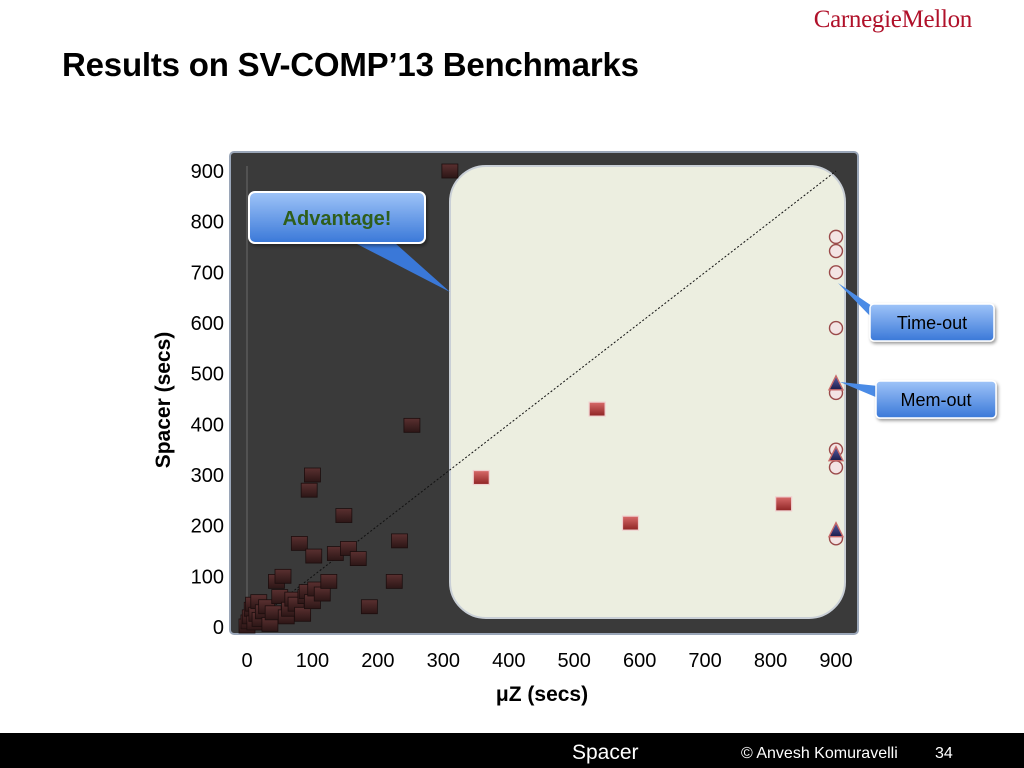 The height and width of the screenshot is (768, 1024). What do you see at coordinates (944, 753) in the screenshot?
I see `footer-page-number: 34` at bounding box center [944, 753].